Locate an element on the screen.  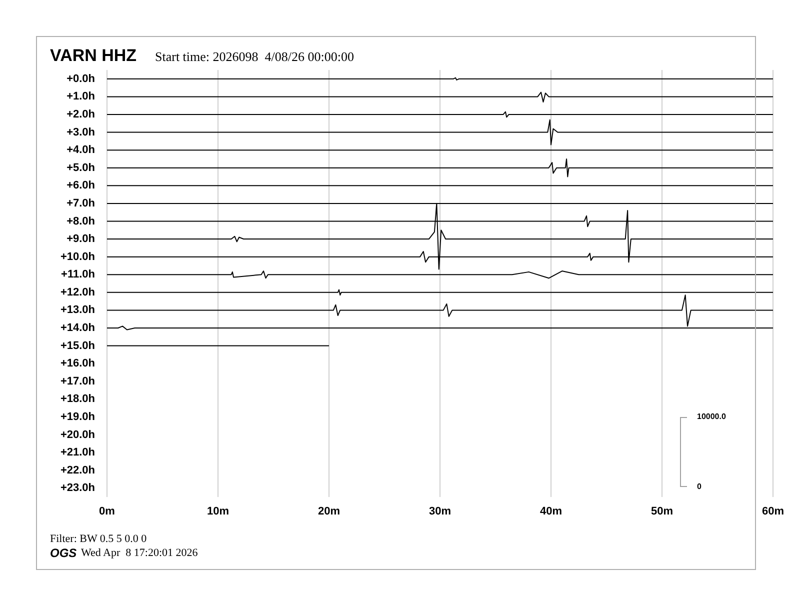
y-tick-label: +12.0h is located at coordinates (78, 292).